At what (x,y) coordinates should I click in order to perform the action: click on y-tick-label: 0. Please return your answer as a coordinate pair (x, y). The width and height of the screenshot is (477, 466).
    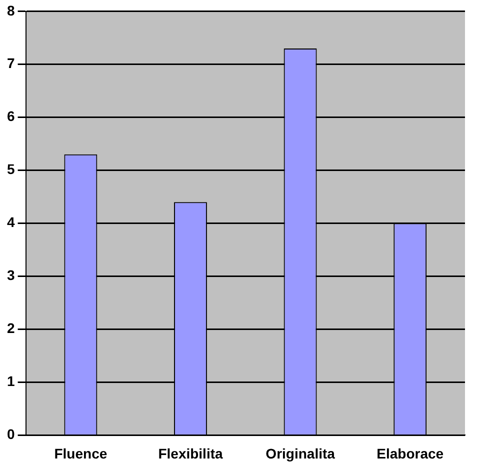
    Looking at the image, I should click on (10, 434).